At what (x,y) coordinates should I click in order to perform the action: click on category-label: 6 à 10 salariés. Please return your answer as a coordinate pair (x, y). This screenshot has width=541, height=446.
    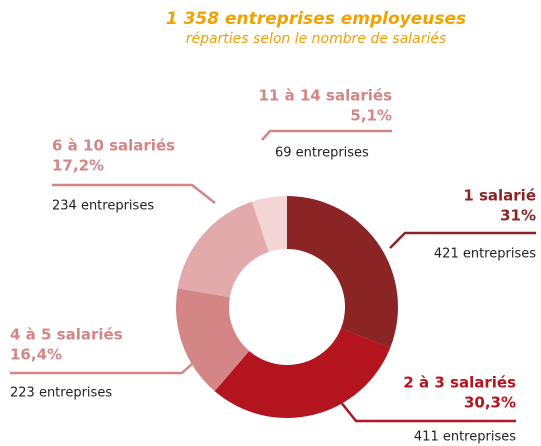
    Looking at the image, I should click on (113, 146).